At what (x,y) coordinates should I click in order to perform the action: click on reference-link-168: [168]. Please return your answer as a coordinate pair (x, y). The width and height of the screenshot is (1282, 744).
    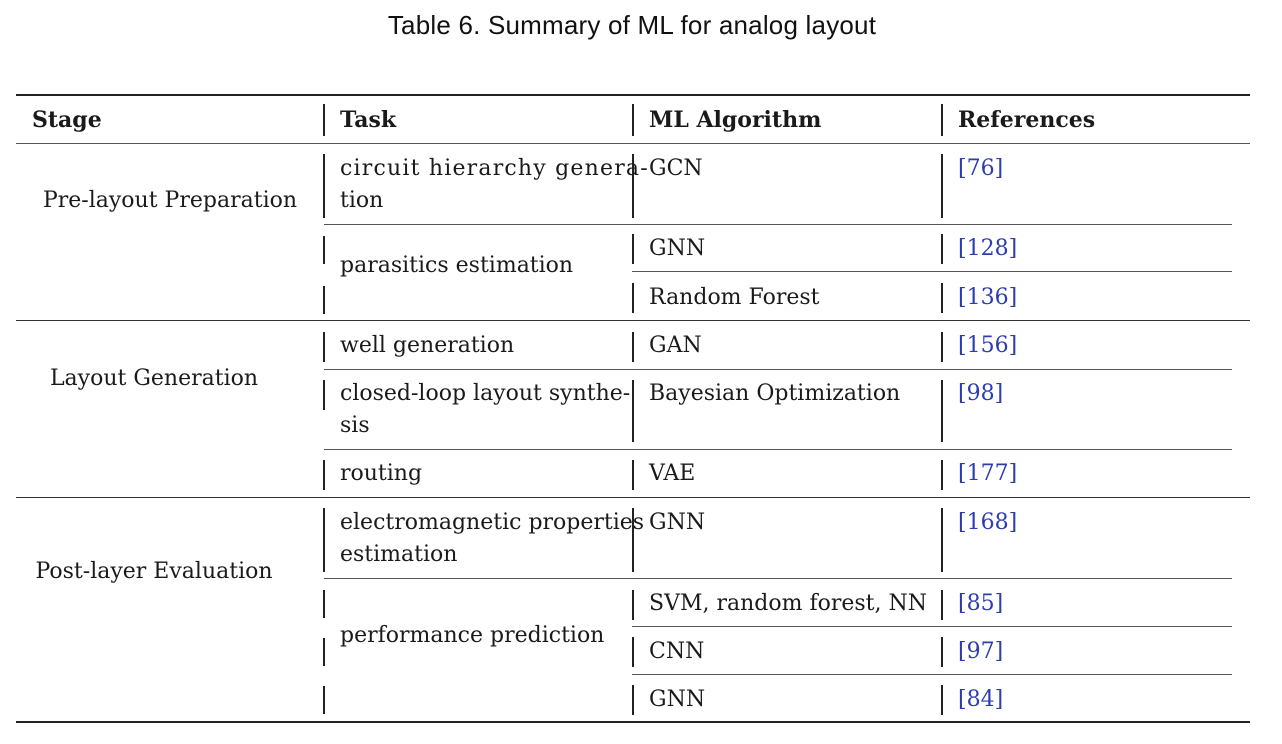
    Looking at the image, I should click on (988, 522).